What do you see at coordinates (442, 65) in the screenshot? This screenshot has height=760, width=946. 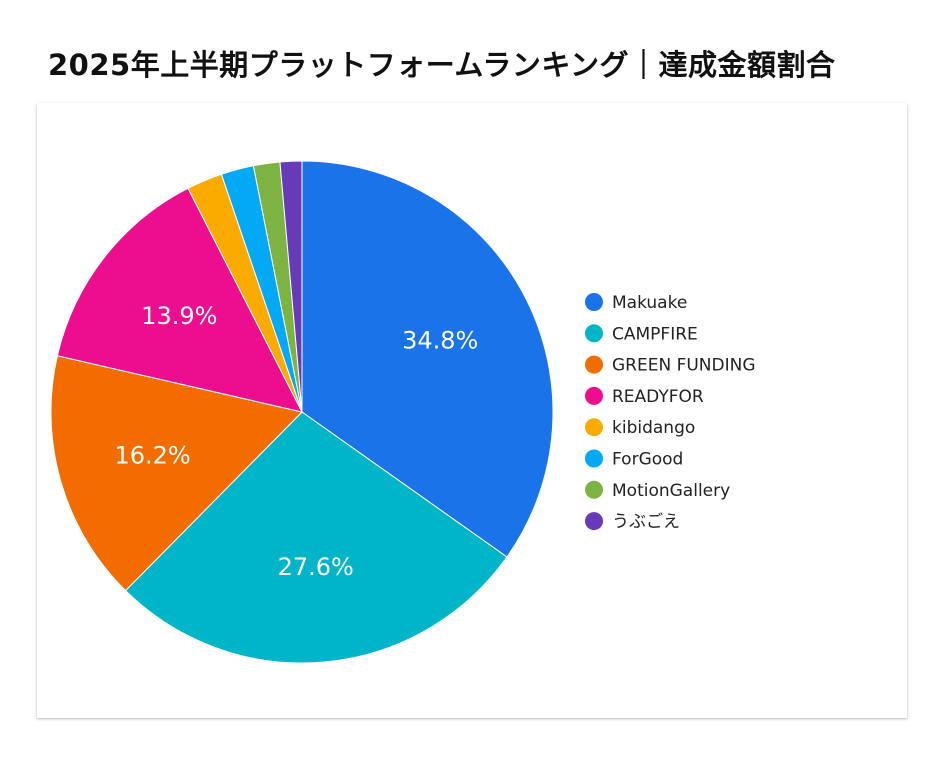 I see `page-title: 2025年上半期プラットフォームランキング｜達成金額割合` at bounding box center [442, 65].